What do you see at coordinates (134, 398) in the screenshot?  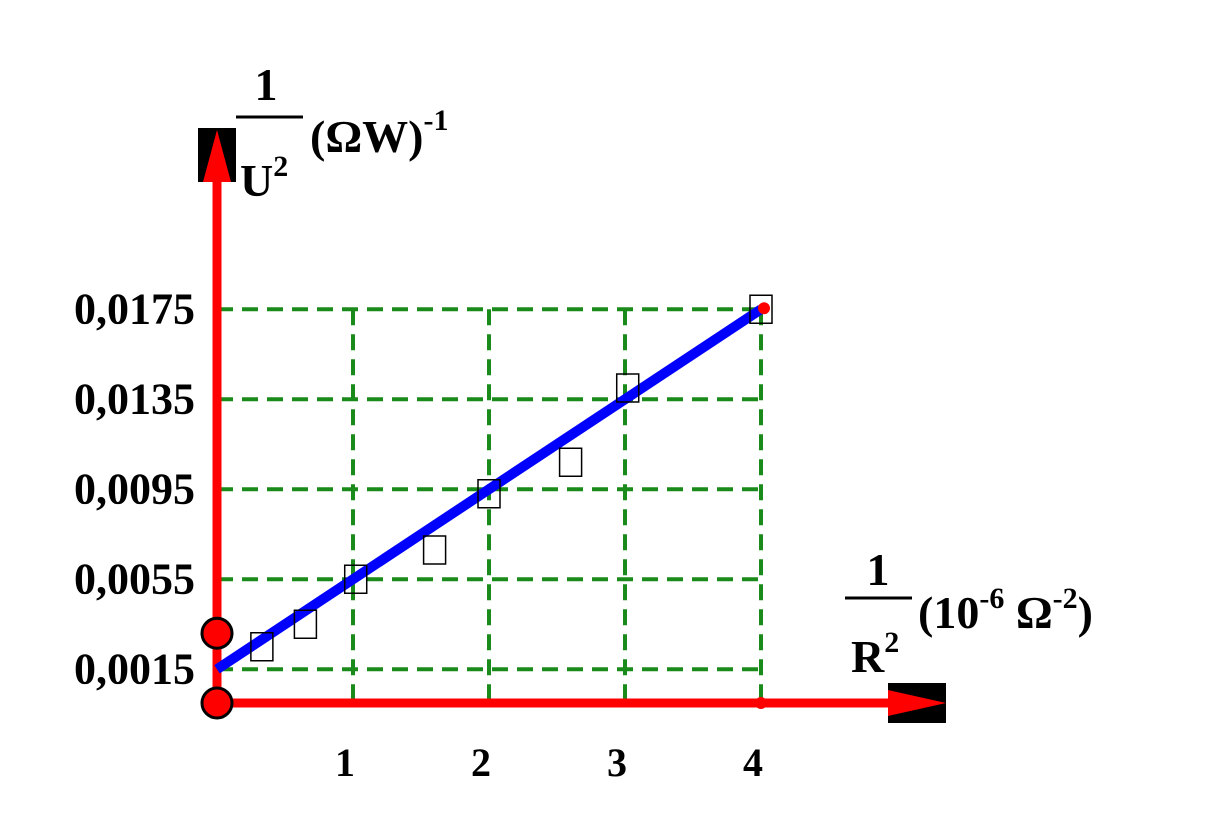 I see `y-tick-label-3: 0,0135` at bounding box center [134, 398].